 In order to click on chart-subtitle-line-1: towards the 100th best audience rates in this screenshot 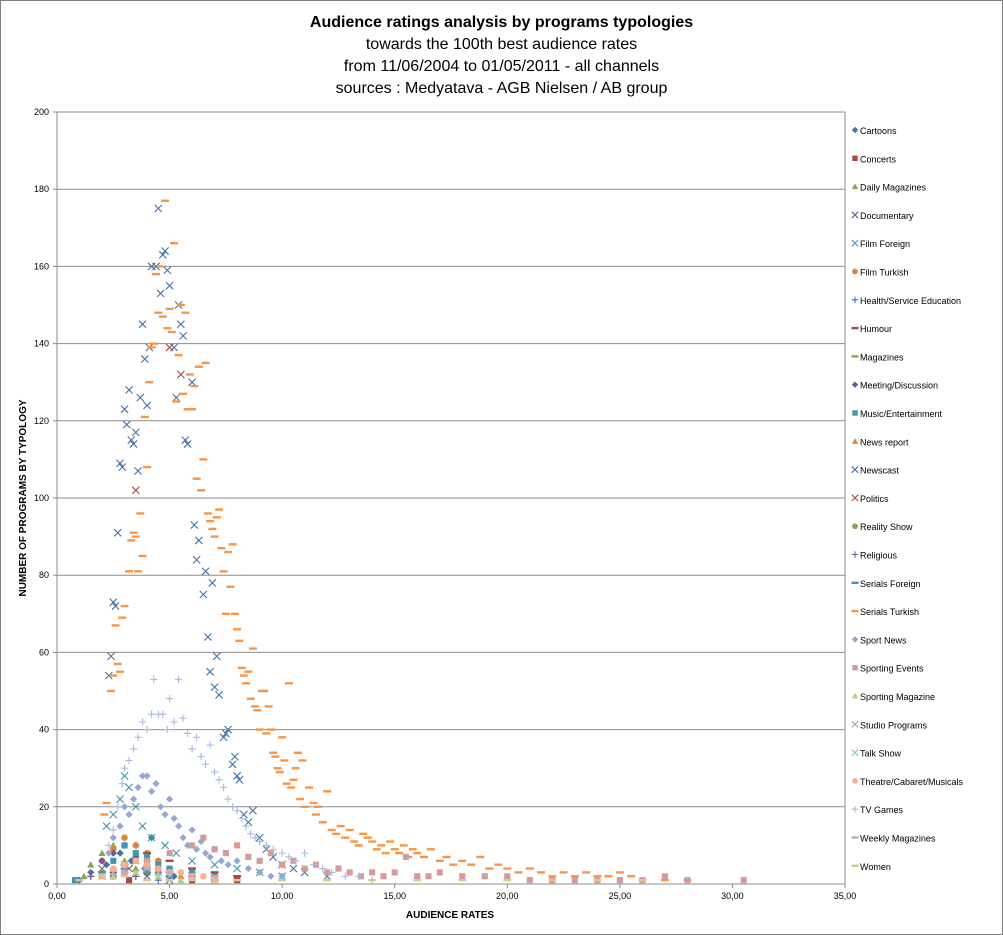, I will do `click(501, 44)`.